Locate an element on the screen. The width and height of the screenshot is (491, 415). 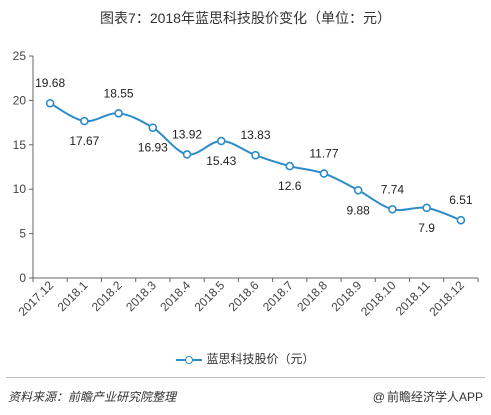
x-tick-label: 2018.1 is located at coordinates (73, 296).